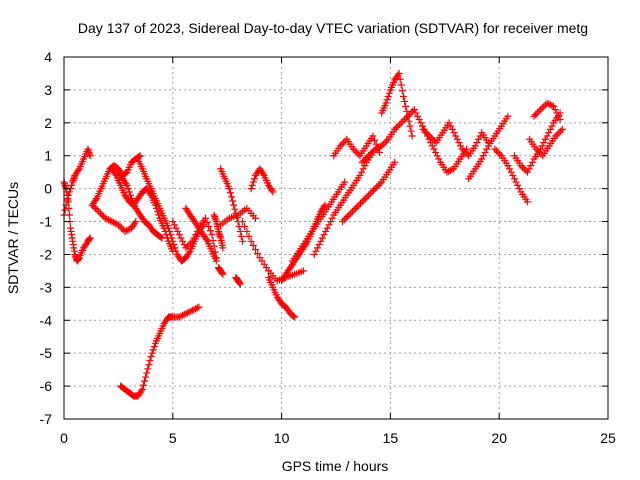  What do you see at coordinates (488, 147) in the screenshot?
I see `series-arc-aa` at bounding box center [488, 147].